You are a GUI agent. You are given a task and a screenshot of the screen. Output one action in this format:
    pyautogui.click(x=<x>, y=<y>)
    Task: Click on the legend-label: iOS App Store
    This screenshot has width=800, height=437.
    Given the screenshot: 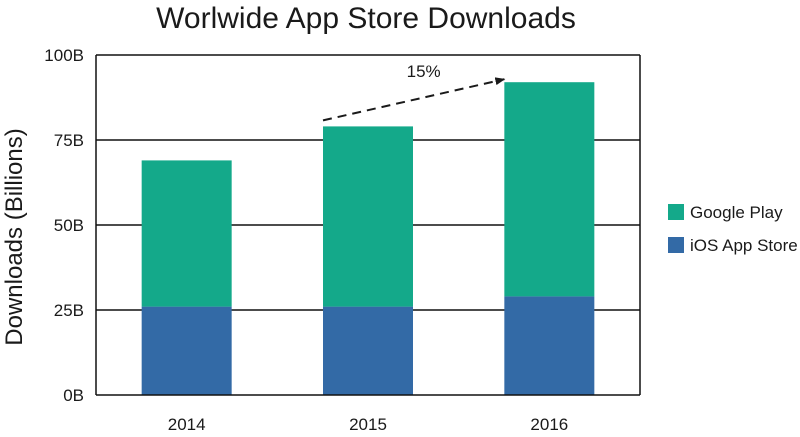 What is the action you would take?
    pyautogui.click(x=744, y=245)
    